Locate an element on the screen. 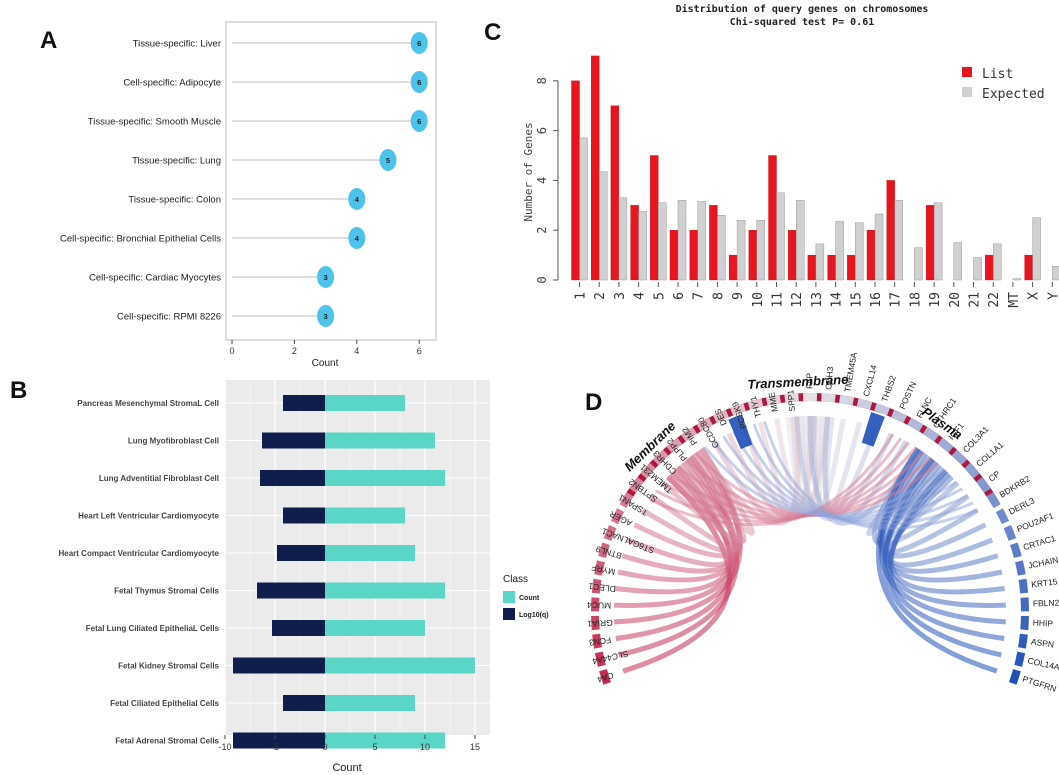 The width and height of the screenshot is (1059, 775). panel-b-x-tick-label: -10 is located at coordinates (224, 747).